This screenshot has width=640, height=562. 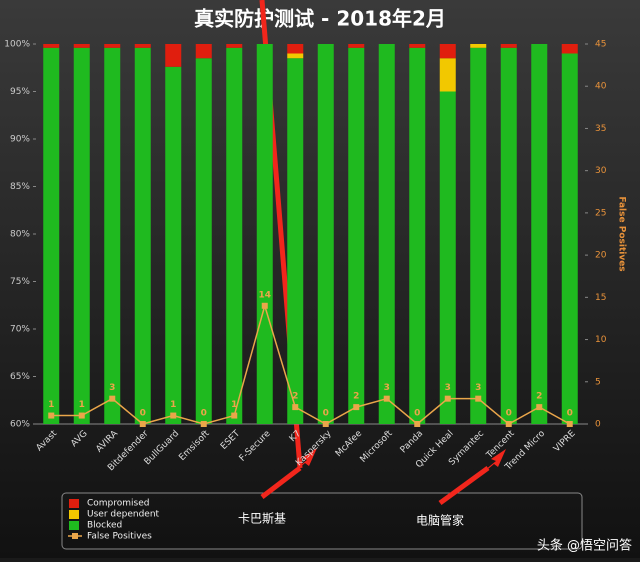 What do you see at coordinates (601, 340) in the screenshot?
I see `y2-tick-label: 10` at bounding box center [601, 340].